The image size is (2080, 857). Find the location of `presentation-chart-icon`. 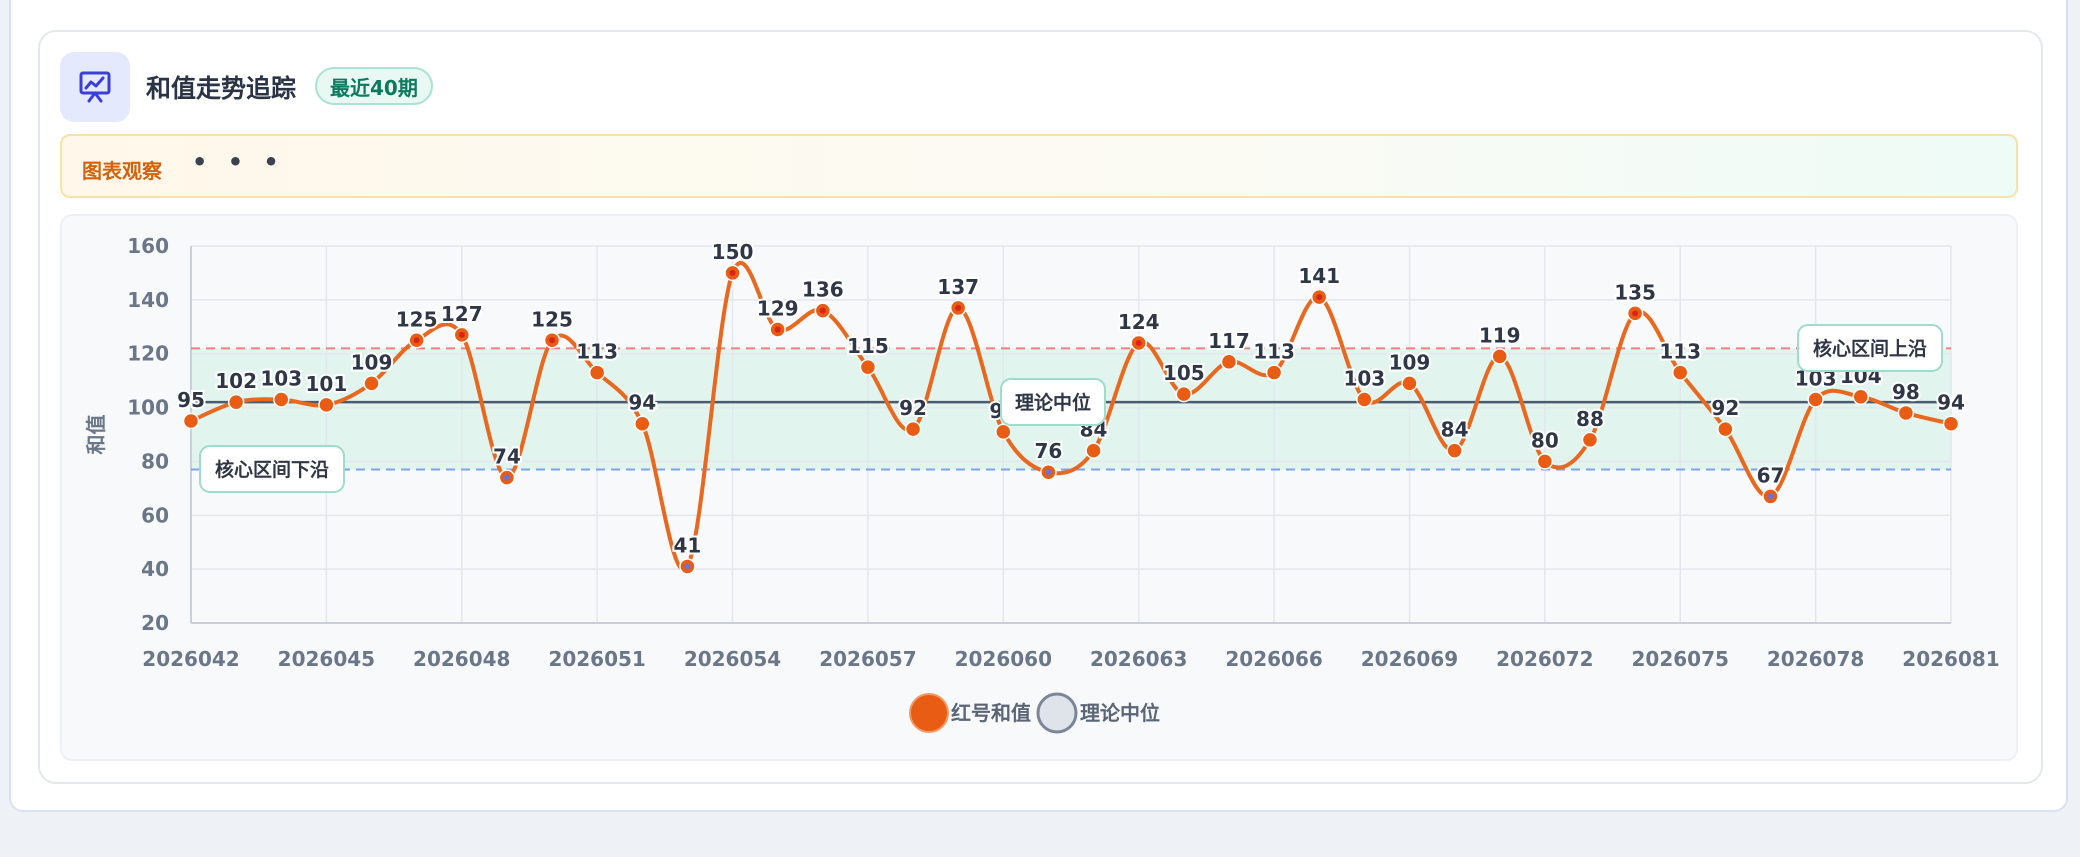

presentation-chart-icon is located at coordinates (95, 87).